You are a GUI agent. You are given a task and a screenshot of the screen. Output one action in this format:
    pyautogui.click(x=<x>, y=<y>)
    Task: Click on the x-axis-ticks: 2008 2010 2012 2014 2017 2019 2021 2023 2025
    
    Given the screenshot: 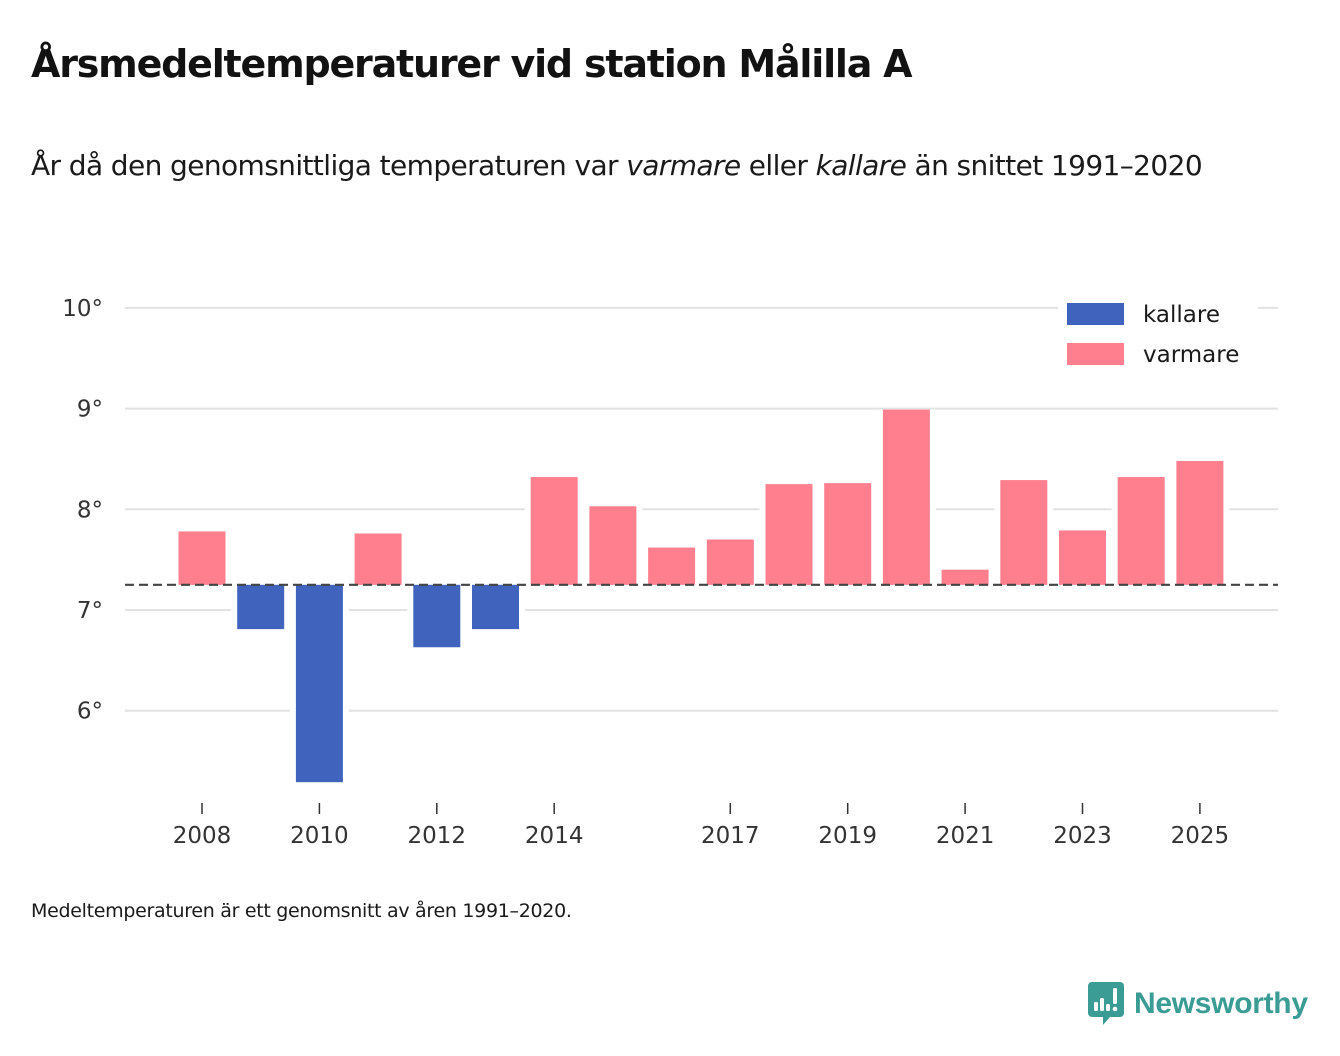 What is the action you would take?
    pyautogui.click(x=701, y=826)
    